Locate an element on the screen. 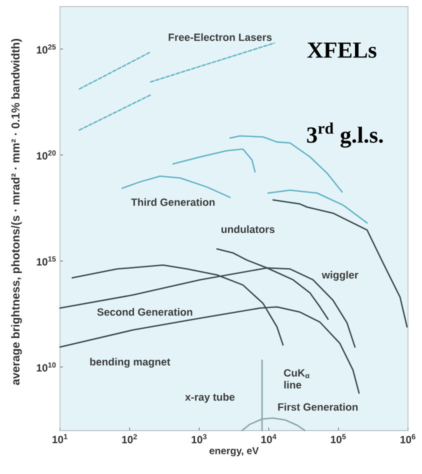 This screenshot has height=474, width=422. y-tick-label: 10$^{20}$ is located at coordinates (46, 155).